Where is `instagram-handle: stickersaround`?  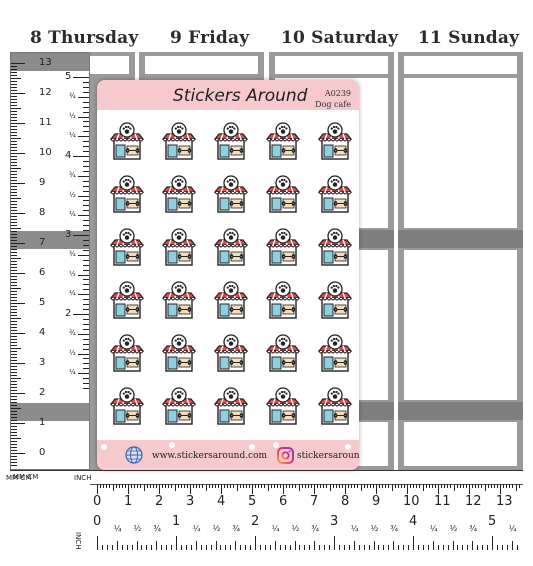
instagram-handle: stickersaround is located at coordinates (328, 456).